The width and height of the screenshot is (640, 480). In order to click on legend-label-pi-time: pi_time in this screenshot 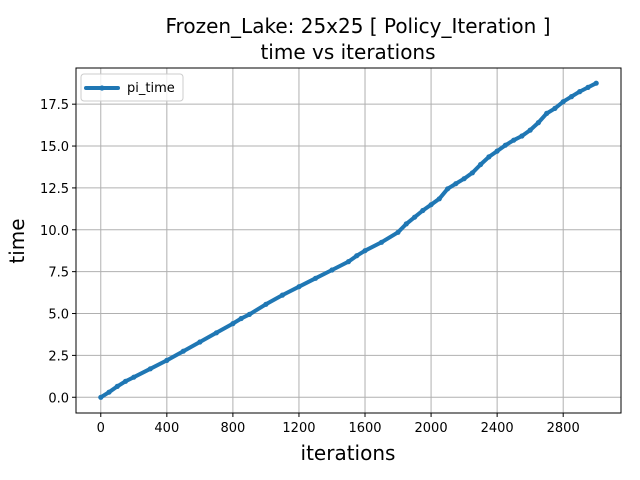, I will do `click(151, 88)`.